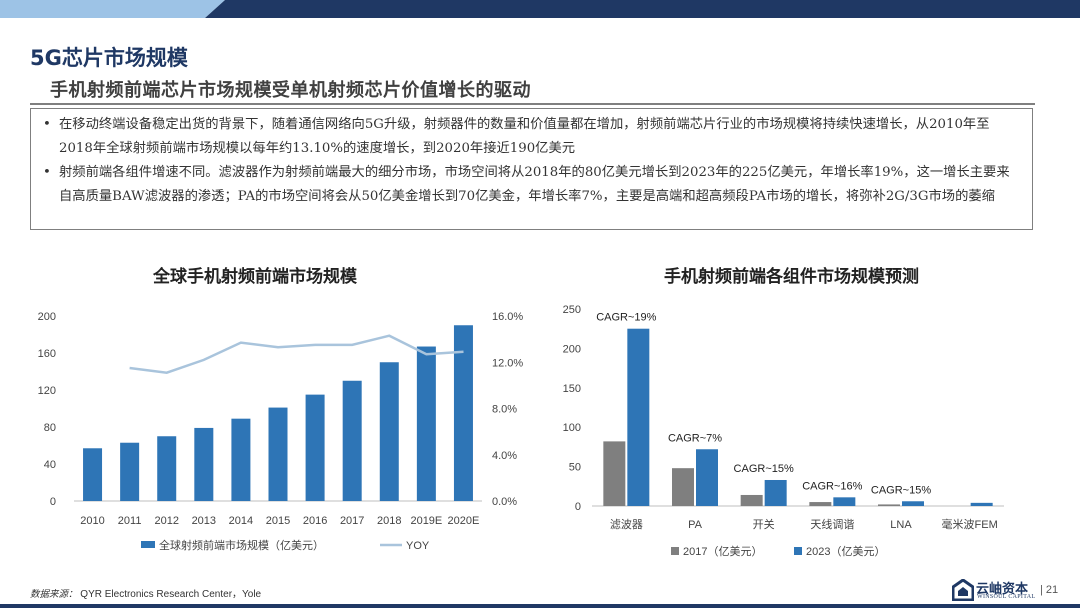 The width and height of the screenshot is (1080, 608). Describe the element at coordinates (832, 486) in the screenshot. I see `cagr-annotation: CAGR~16%` at that location.